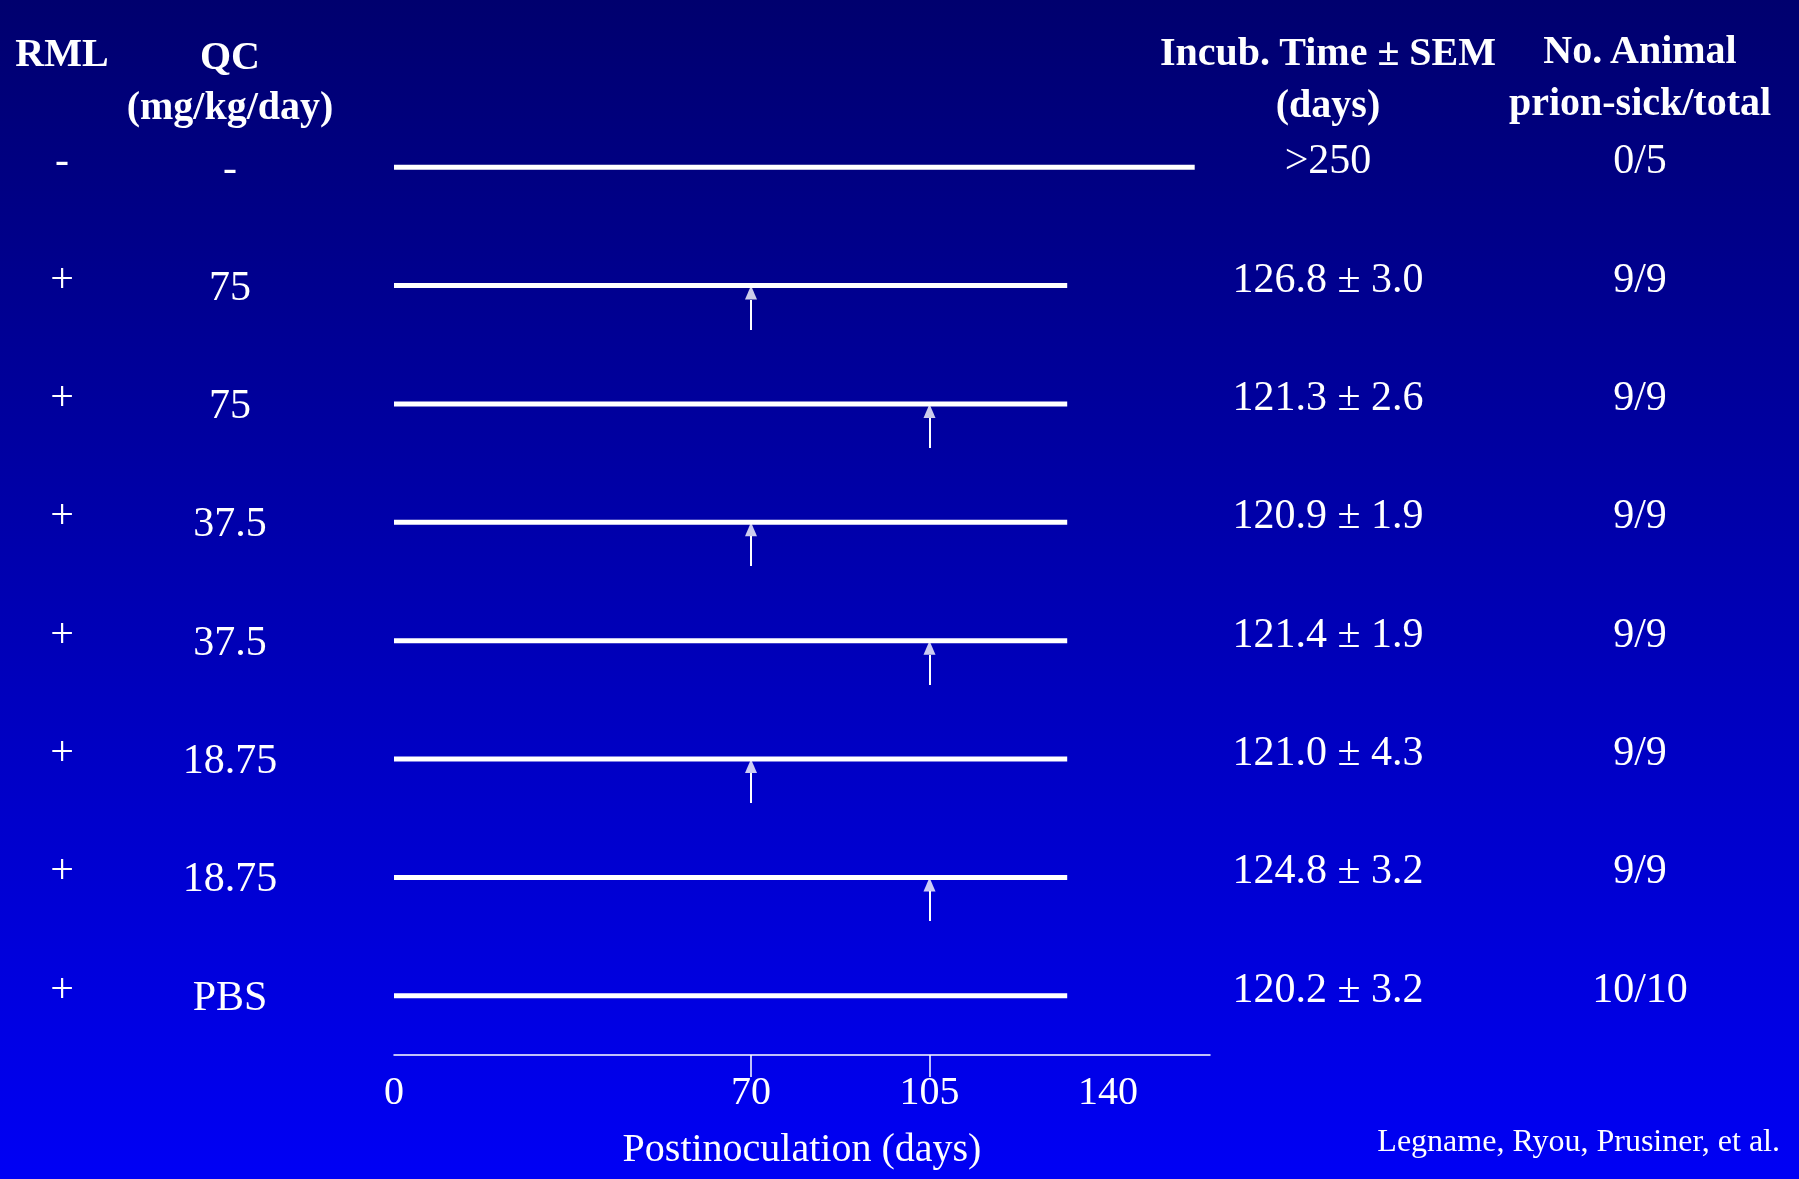  I want to click on x-axis-title: Postinoculation (days), so click(802, 1147).